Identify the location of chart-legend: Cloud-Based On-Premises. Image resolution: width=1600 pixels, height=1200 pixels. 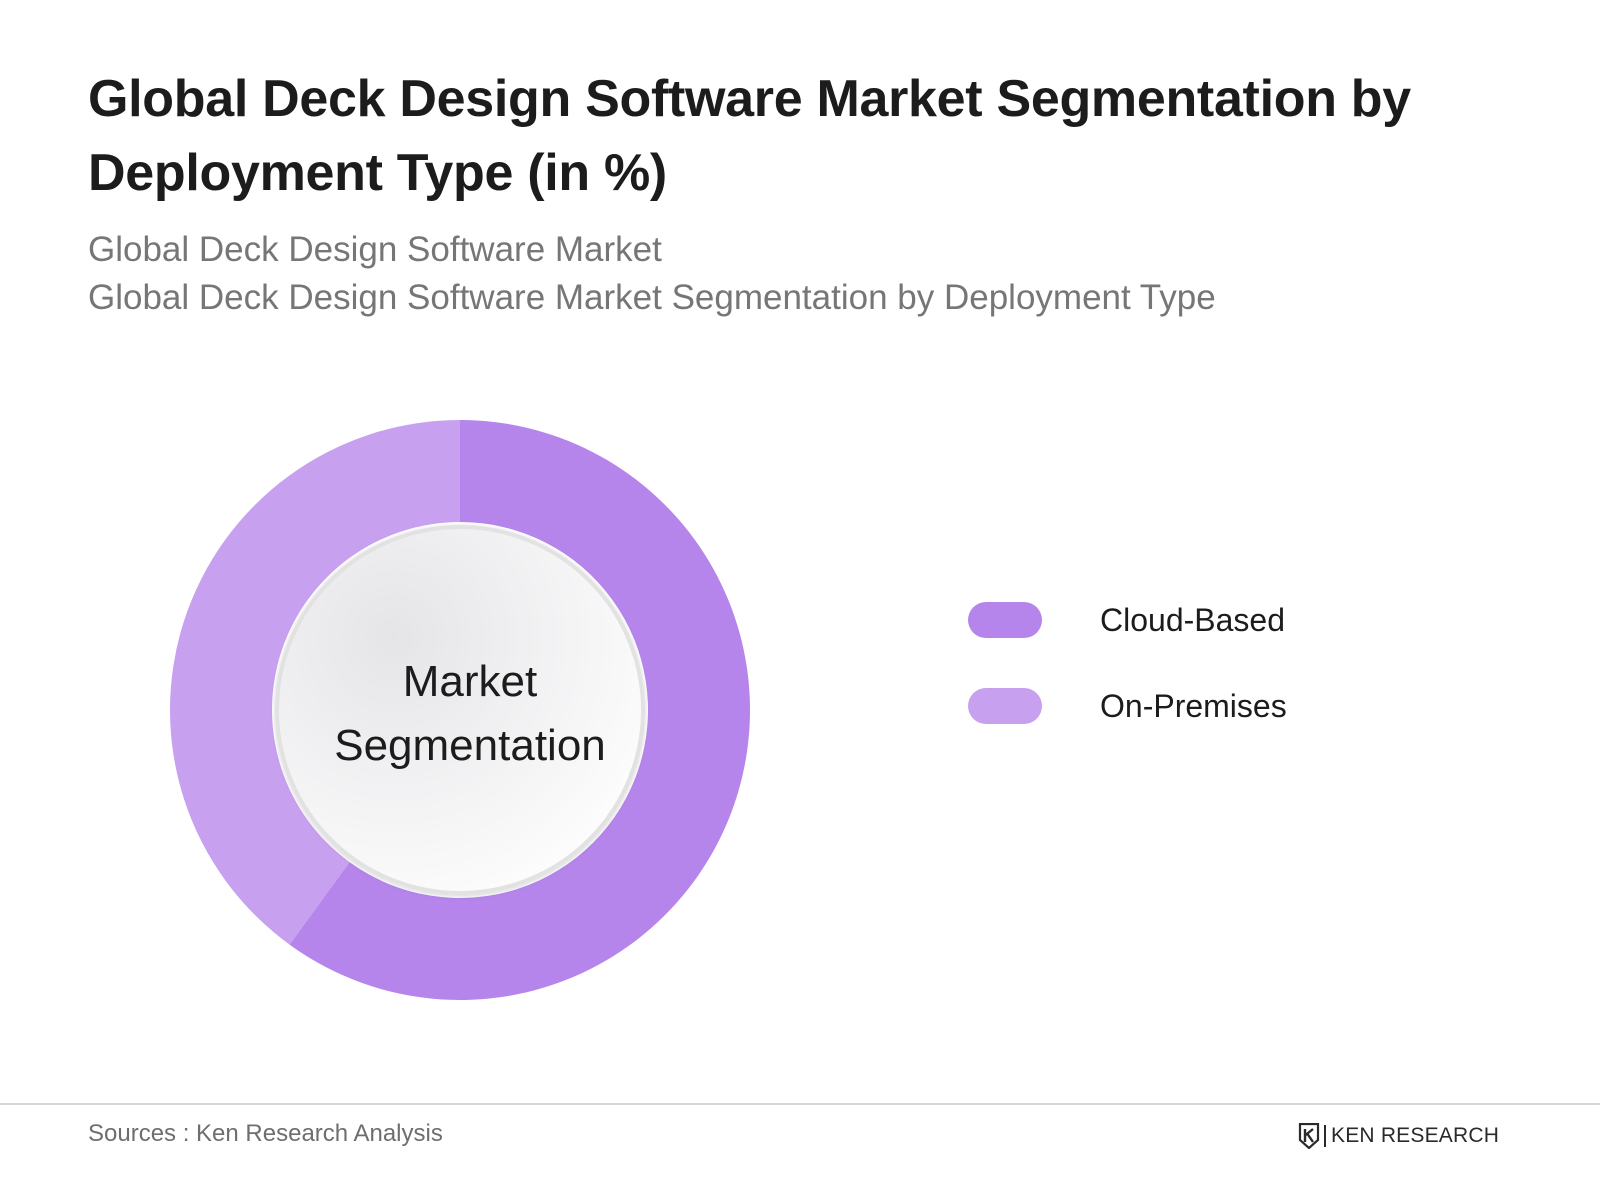
(1127, 686).